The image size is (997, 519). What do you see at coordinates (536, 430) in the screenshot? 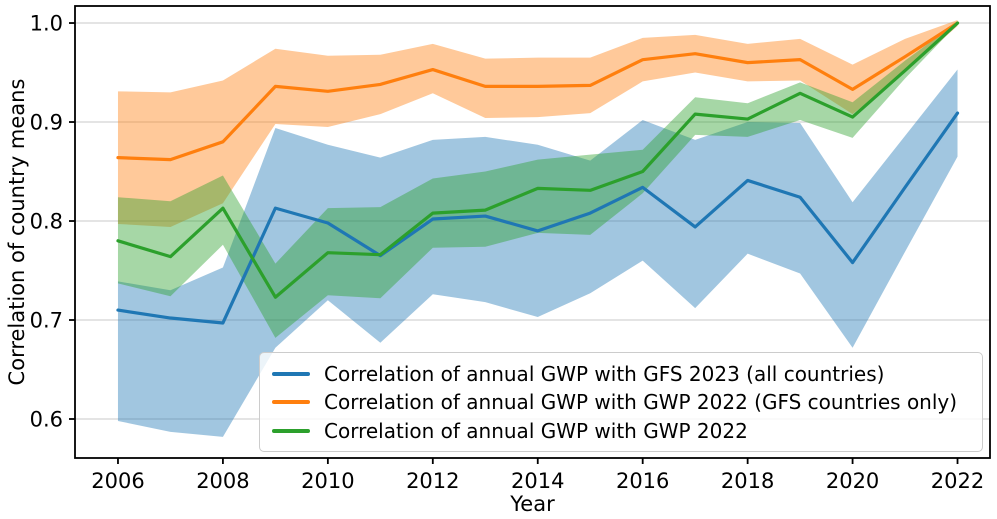
I see `legend-label: Correlation of annual GWP with GWP 2022` at bounding box center [536, 430].